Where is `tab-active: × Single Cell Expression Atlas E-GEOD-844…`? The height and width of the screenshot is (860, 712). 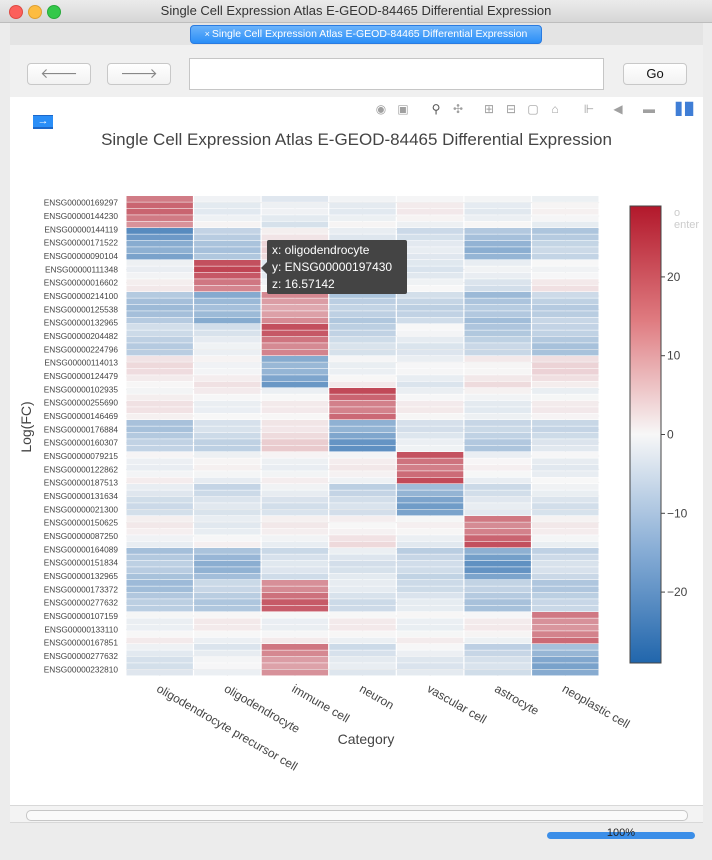 tab-active: × Single Cell Expression Atlas E-GEOD-844… is located at coordinates (366, 34).